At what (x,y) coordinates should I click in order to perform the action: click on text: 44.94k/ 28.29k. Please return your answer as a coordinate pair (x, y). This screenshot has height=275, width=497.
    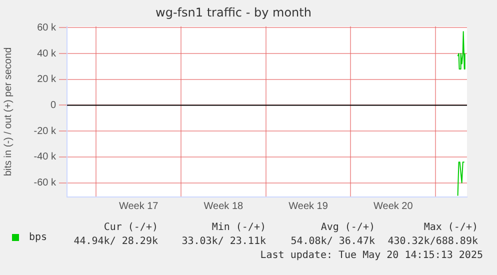
    Looking at the image, I should click on (116, 241).